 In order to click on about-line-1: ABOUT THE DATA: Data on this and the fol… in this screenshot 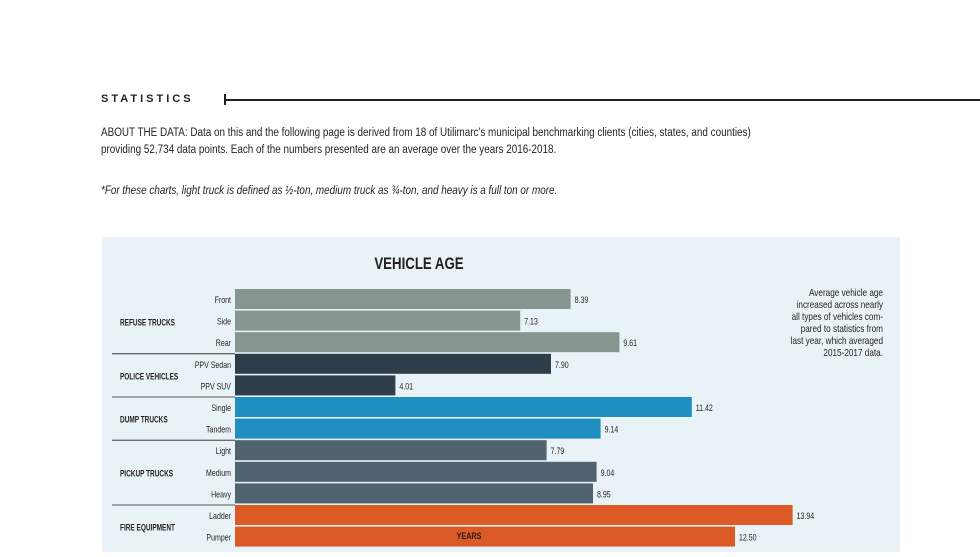, I will do `click(426, 133)`.